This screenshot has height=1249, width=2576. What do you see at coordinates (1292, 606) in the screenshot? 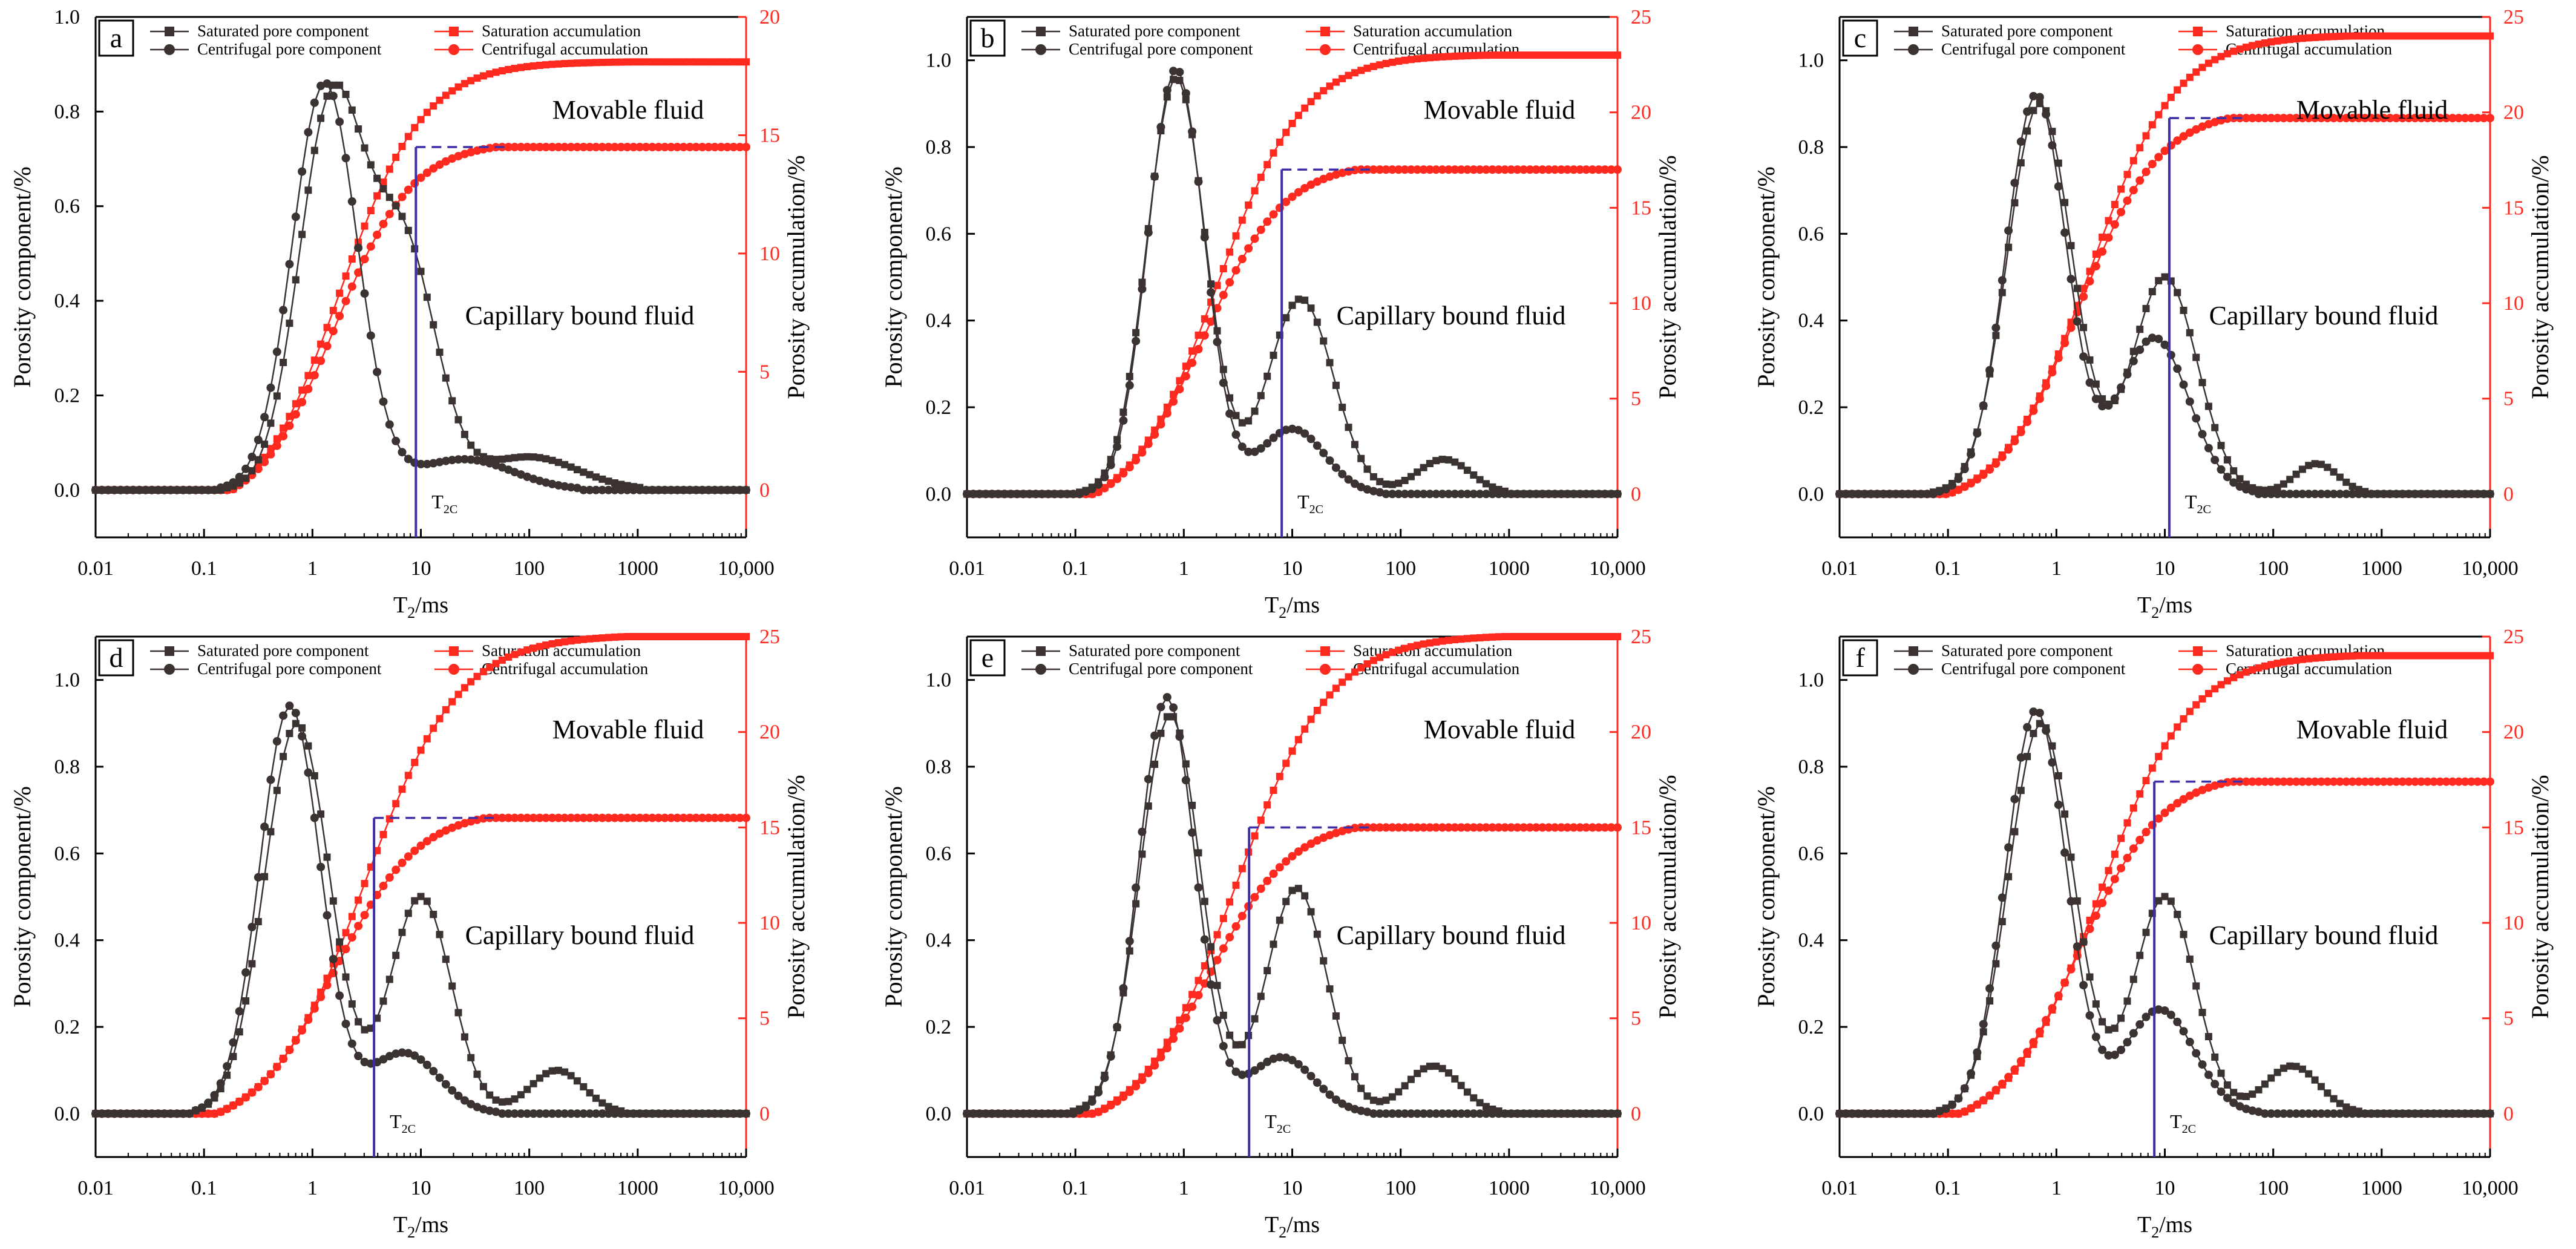
I see `x-axis-label: T2/ms` at bounding box center [1292, 606].